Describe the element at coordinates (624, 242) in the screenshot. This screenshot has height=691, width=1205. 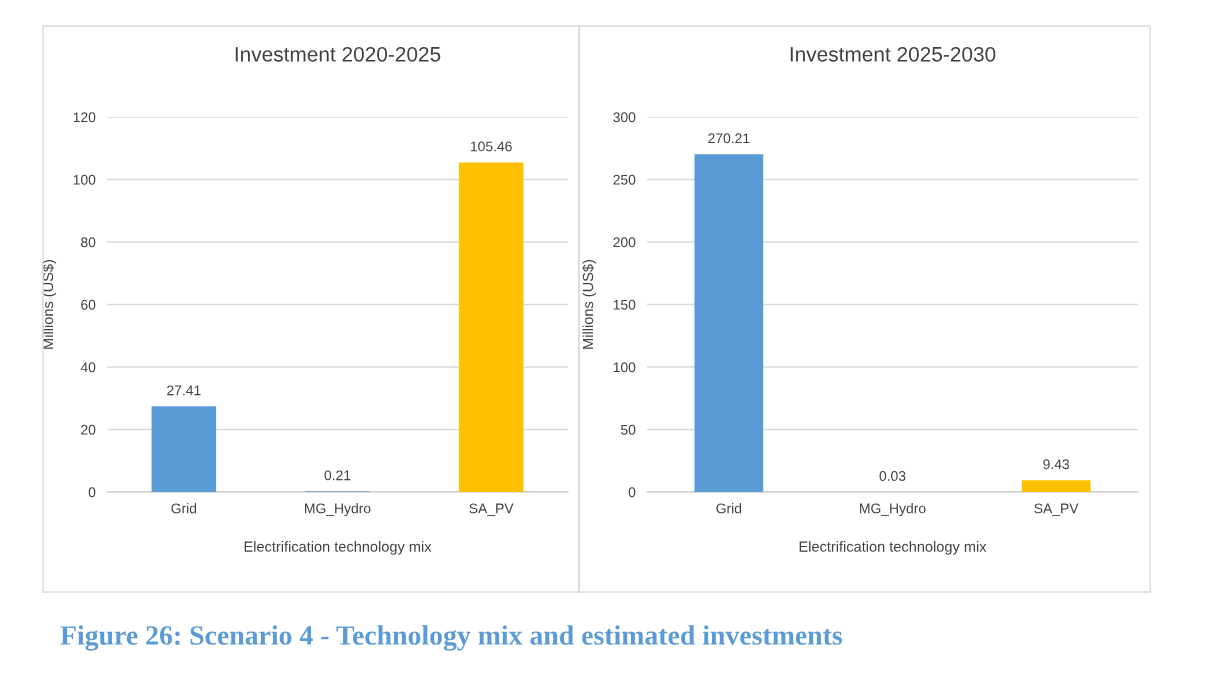
I see `y-tick-label: 200` at that location.